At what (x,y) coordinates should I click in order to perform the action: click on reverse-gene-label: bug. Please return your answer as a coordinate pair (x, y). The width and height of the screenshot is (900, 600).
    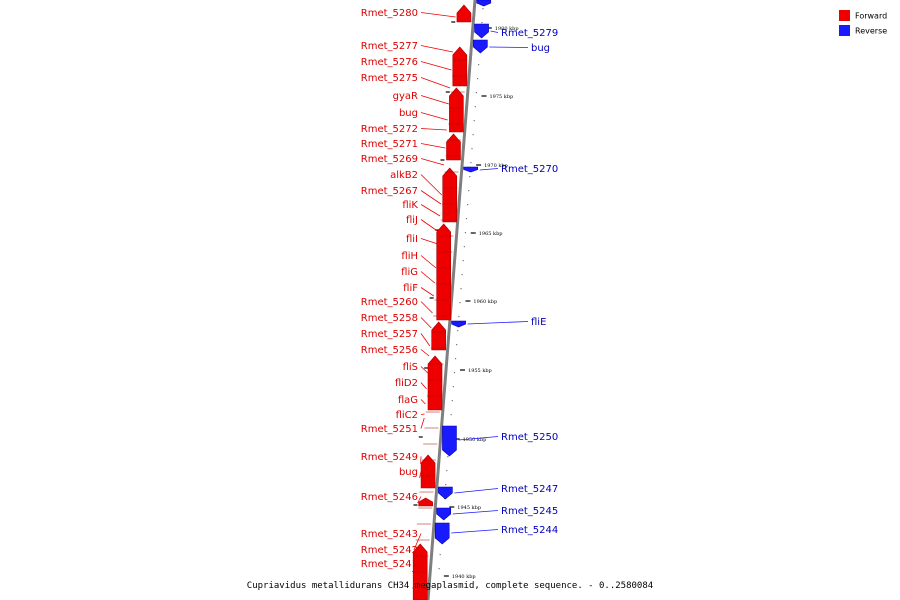
    Looking at the image, I should click on (540, 48).